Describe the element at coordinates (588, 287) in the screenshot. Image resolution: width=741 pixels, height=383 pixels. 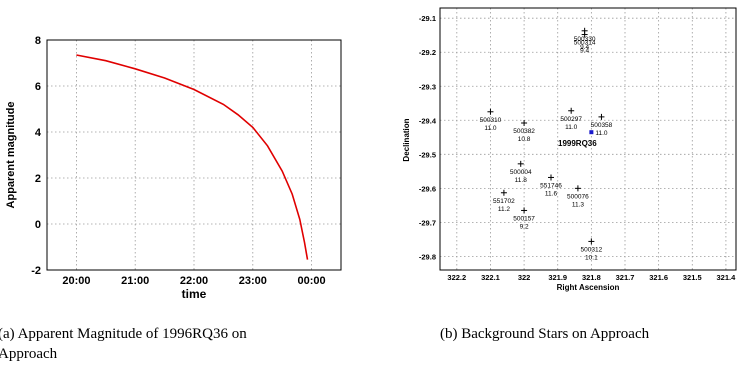
I see `panel-b-x-axis-label: Right Ascension` at that location.